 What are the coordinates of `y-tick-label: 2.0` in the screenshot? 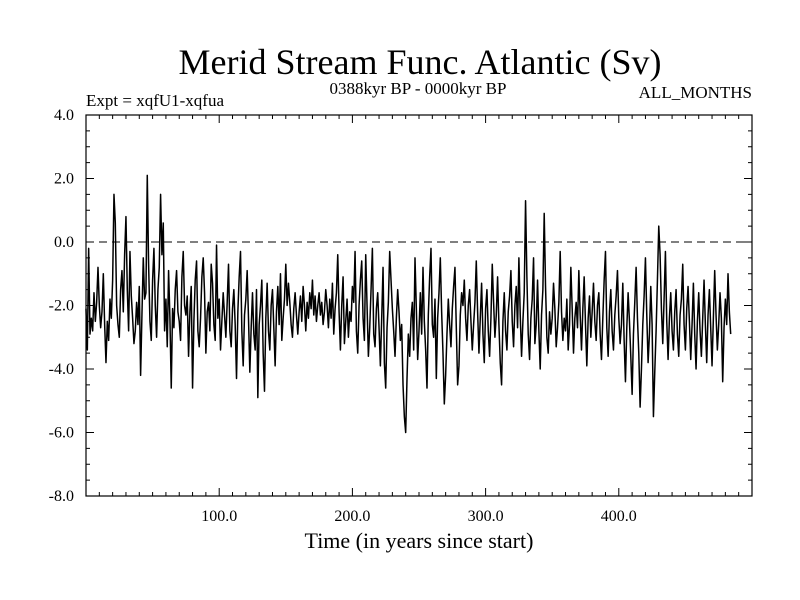 It's located at (64, 179).